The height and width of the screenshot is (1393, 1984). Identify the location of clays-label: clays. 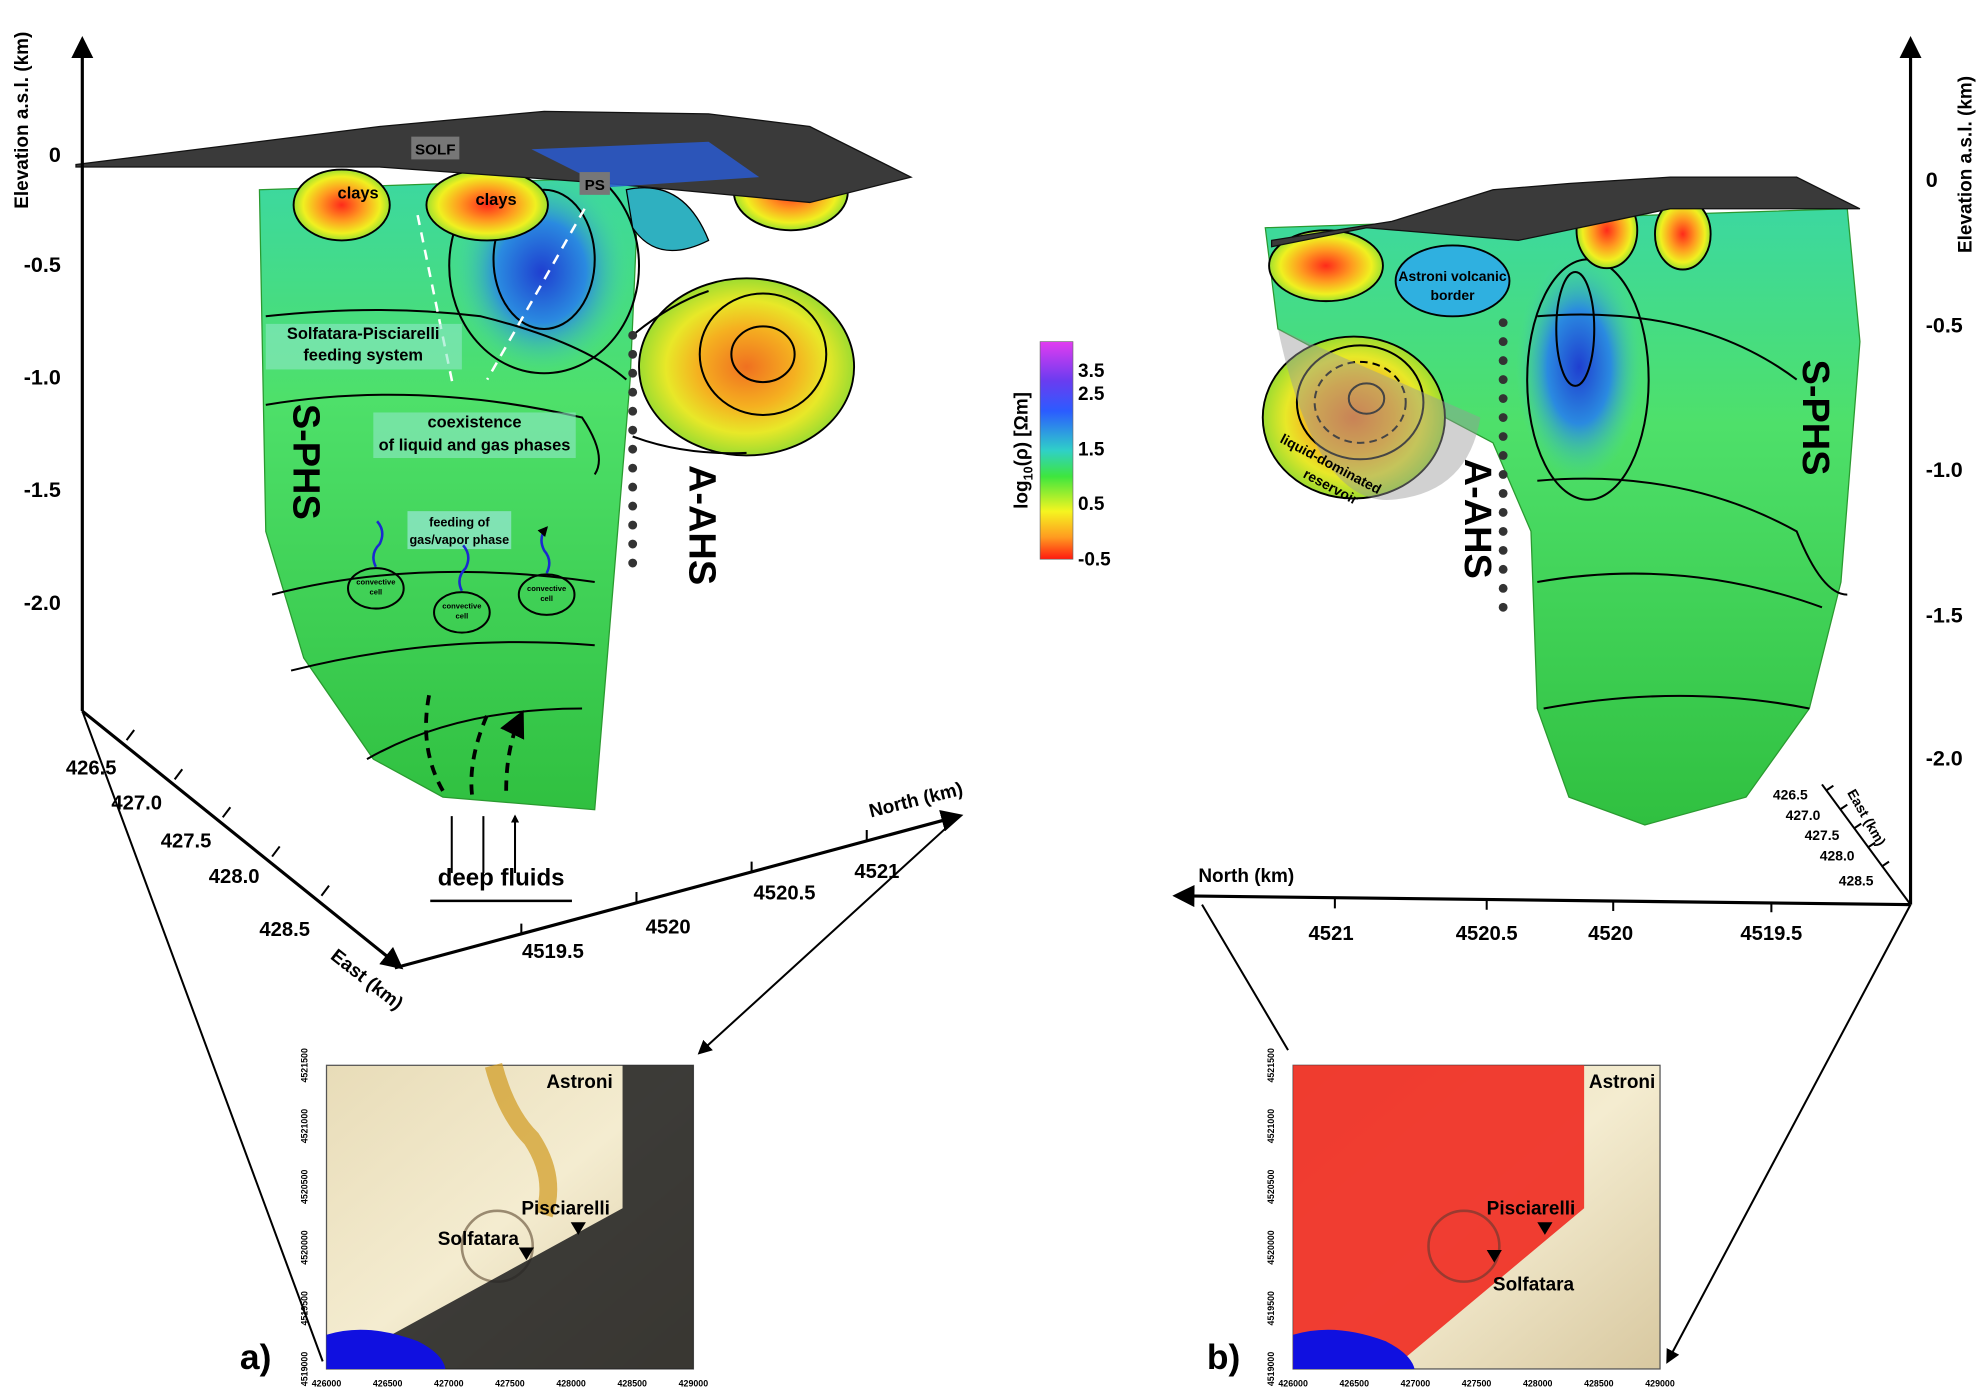
(495, 200).